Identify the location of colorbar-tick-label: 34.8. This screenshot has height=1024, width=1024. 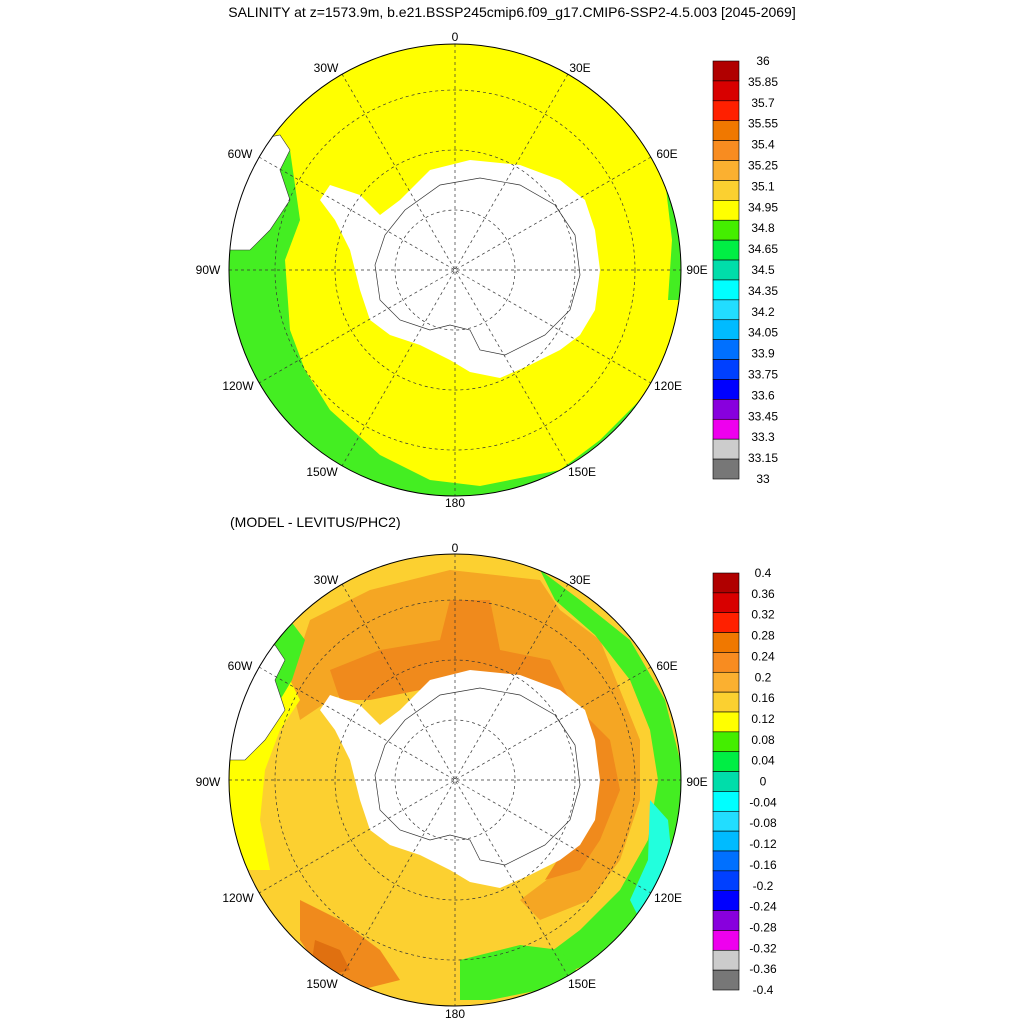
(763, 228).